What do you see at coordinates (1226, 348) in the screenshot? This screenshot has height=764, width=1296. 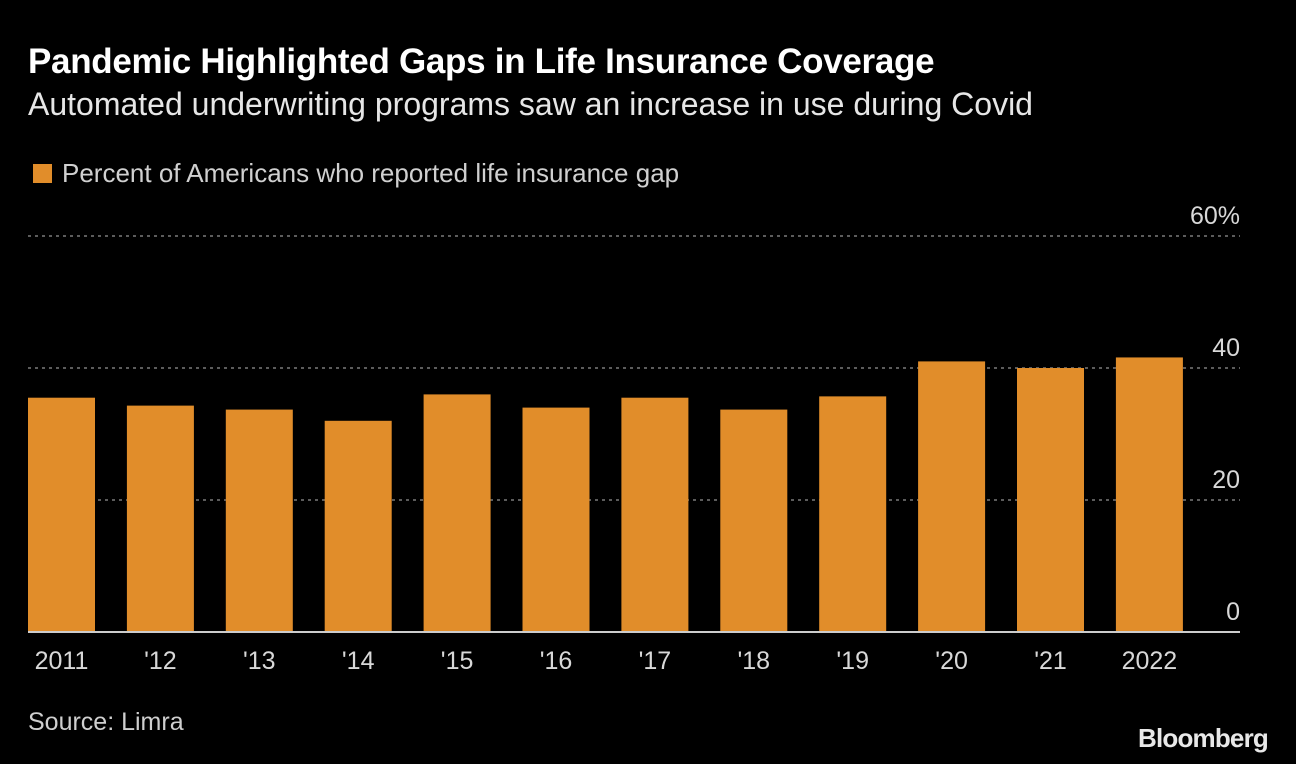 I see `y-tick-label: 40` at bounding box center [1226, 348].